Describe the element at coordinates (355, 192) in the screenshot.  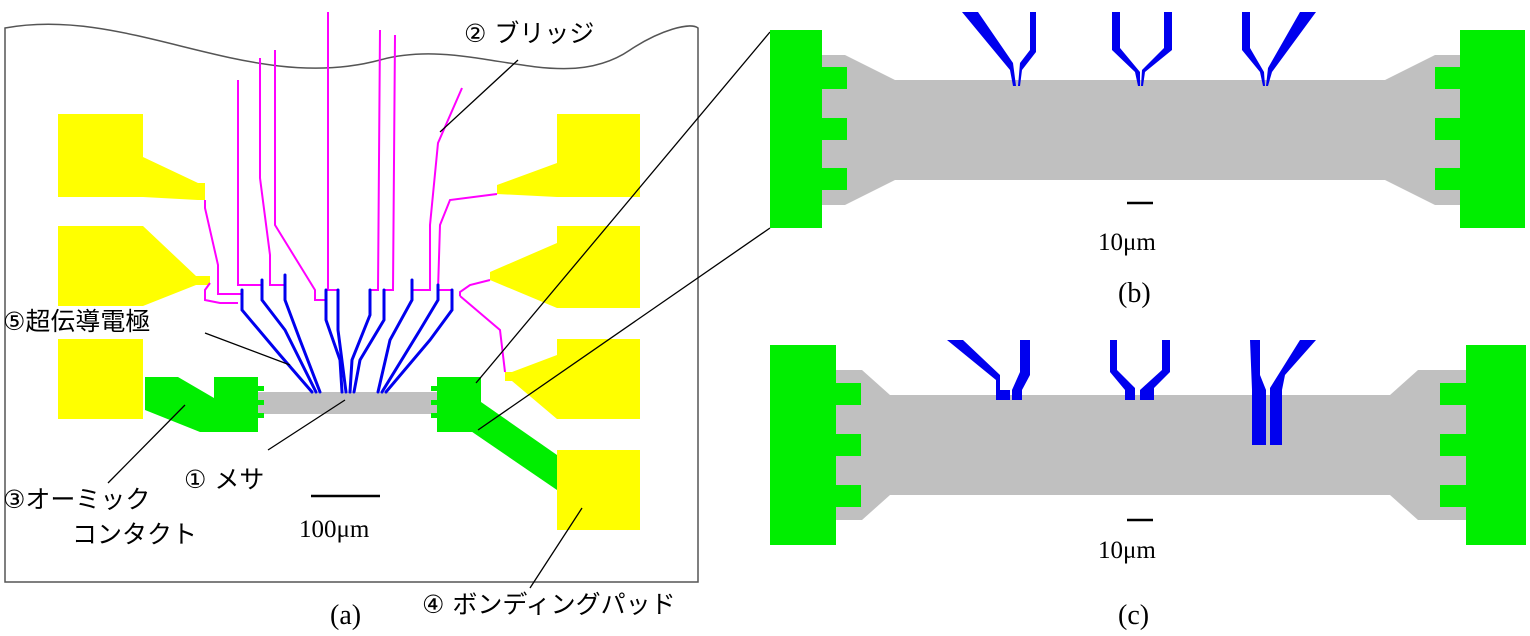
I see `bridges` at that location.